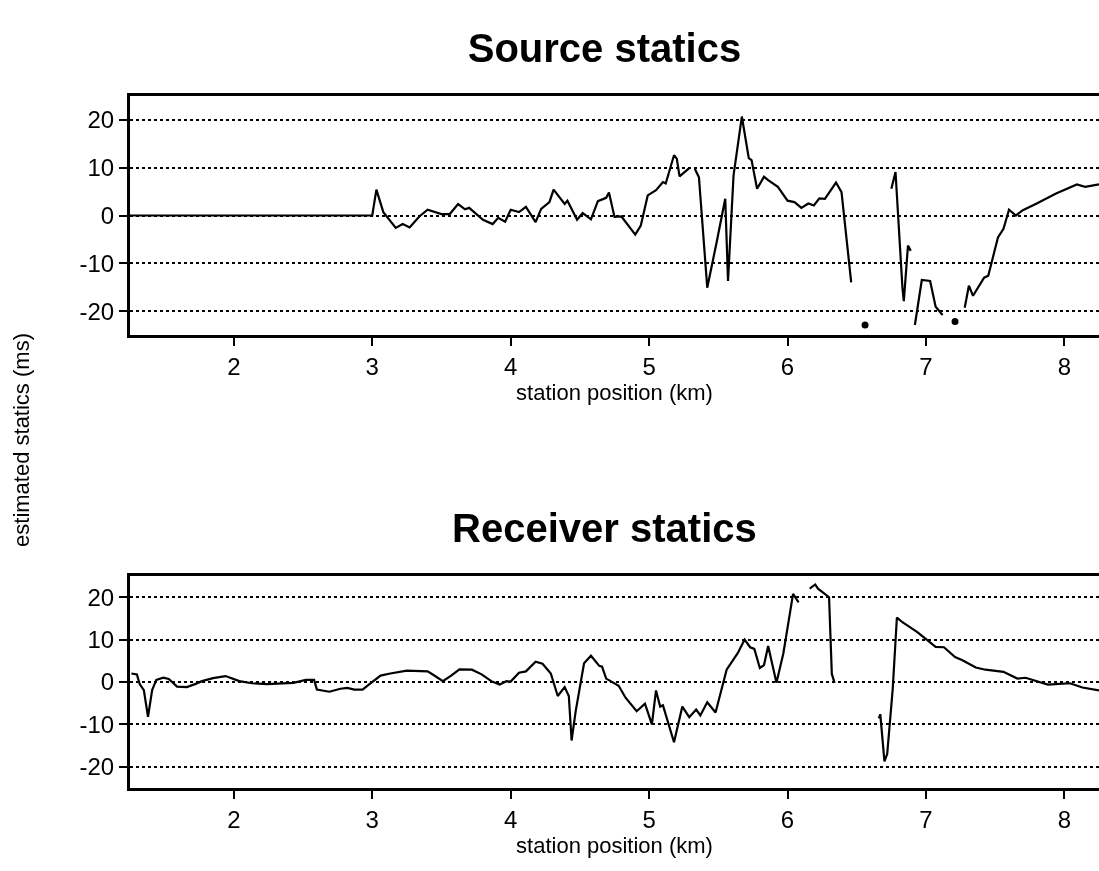 Image resolution: width=1099 pixels, height=871 pixels. I want to click on chart-title: Receiver statics, so click(604, 528).